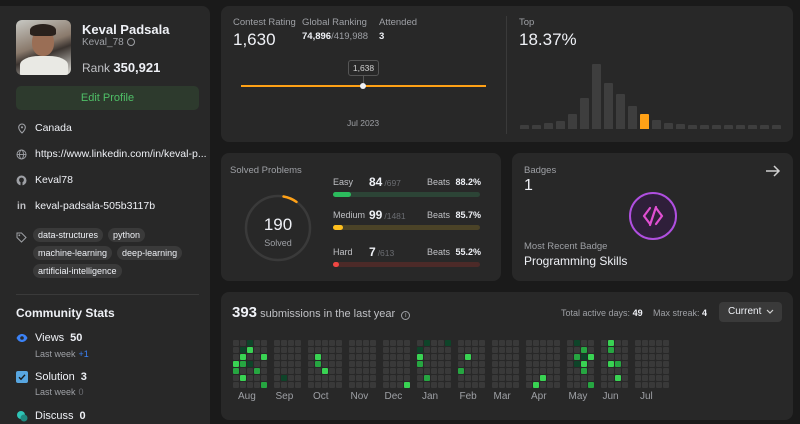 The height and width of the screenshot is (424, 800). Describe the element at coordinates (653, 218) in the screenshot. I see `programming-skills-badge-icon` at that location.